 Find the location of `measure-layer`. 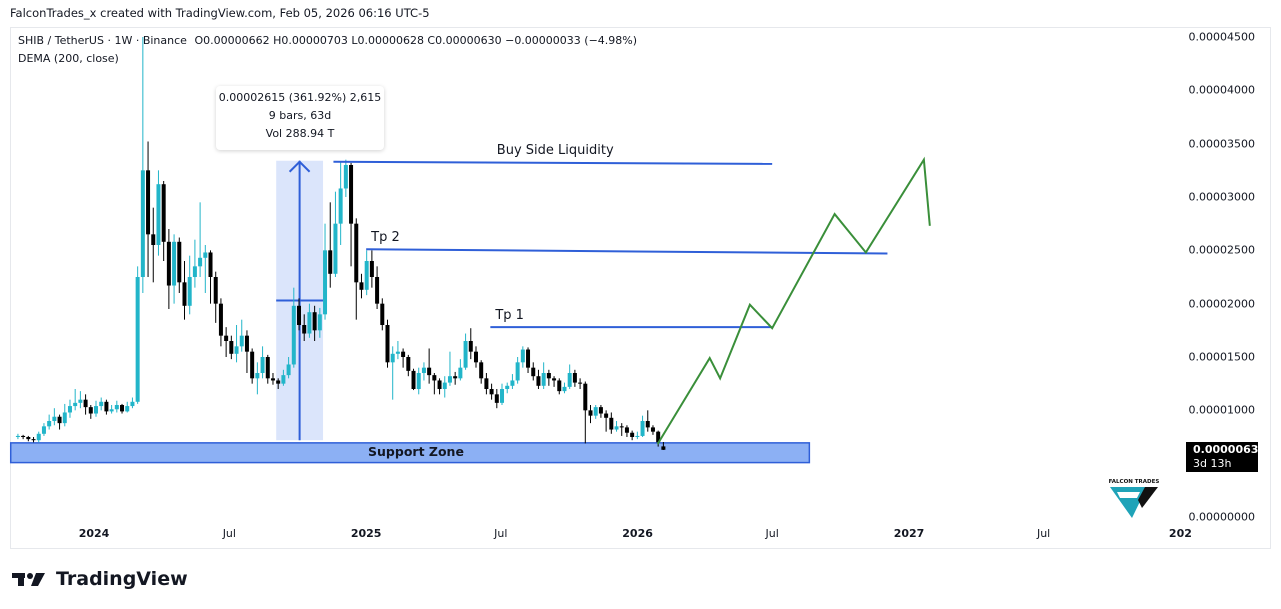

measure-layer is located at coordinates (300, 300).